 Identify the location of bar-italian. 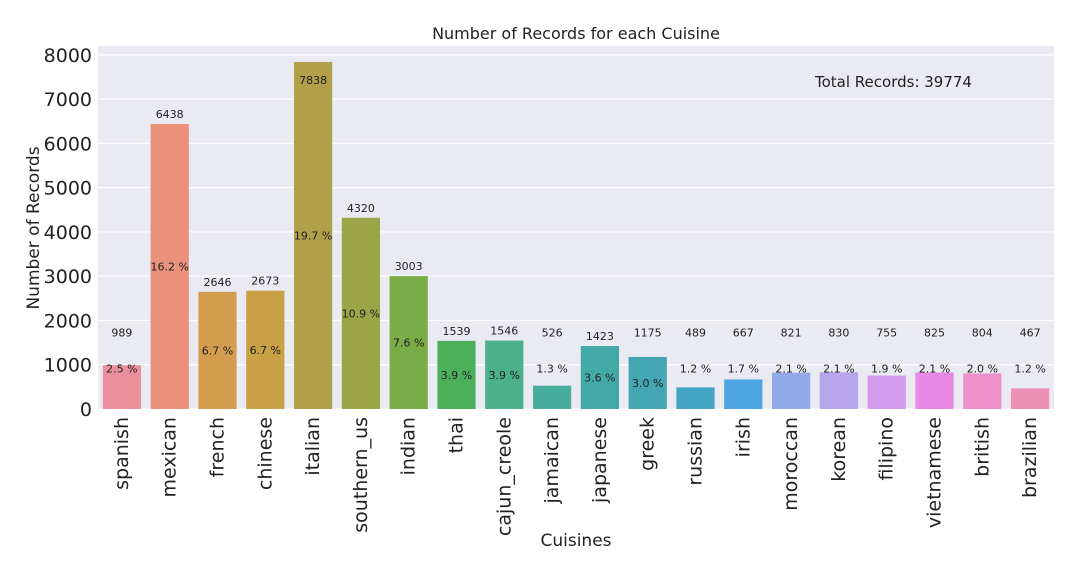
(313, 236).